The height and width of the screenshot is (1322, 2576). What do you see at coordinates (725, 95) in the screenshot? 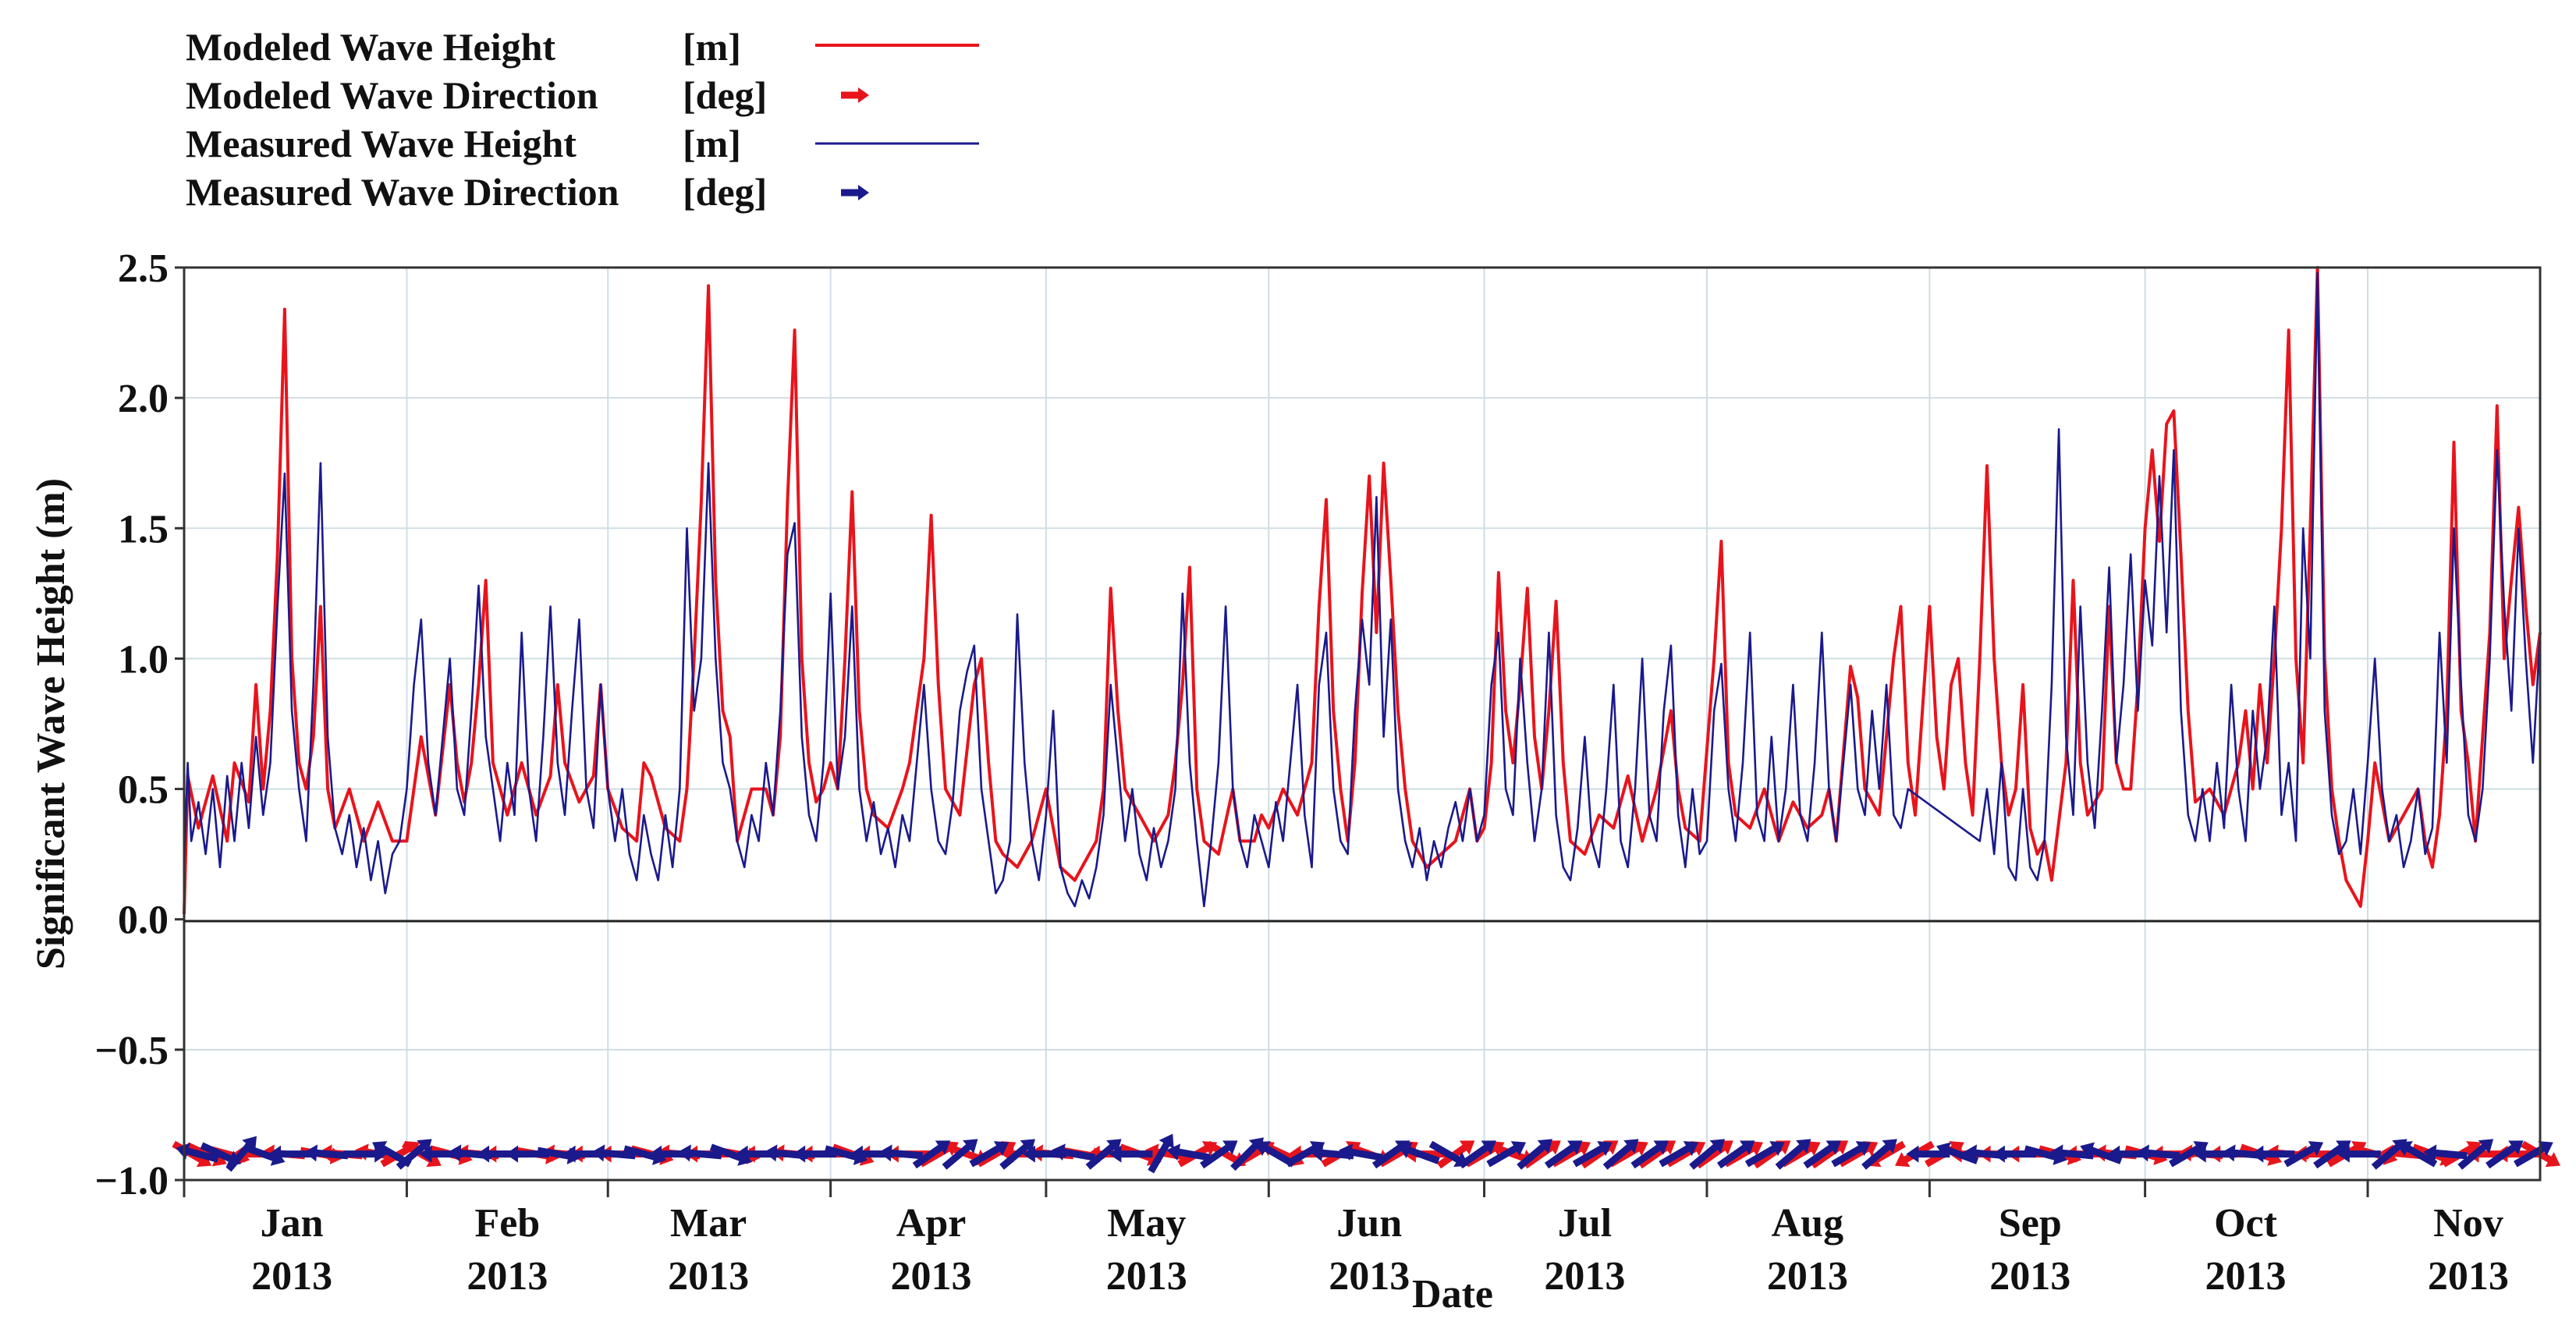
I see `legend-unit-modeled-direction: [deg]` at bounding box center [725, 95].